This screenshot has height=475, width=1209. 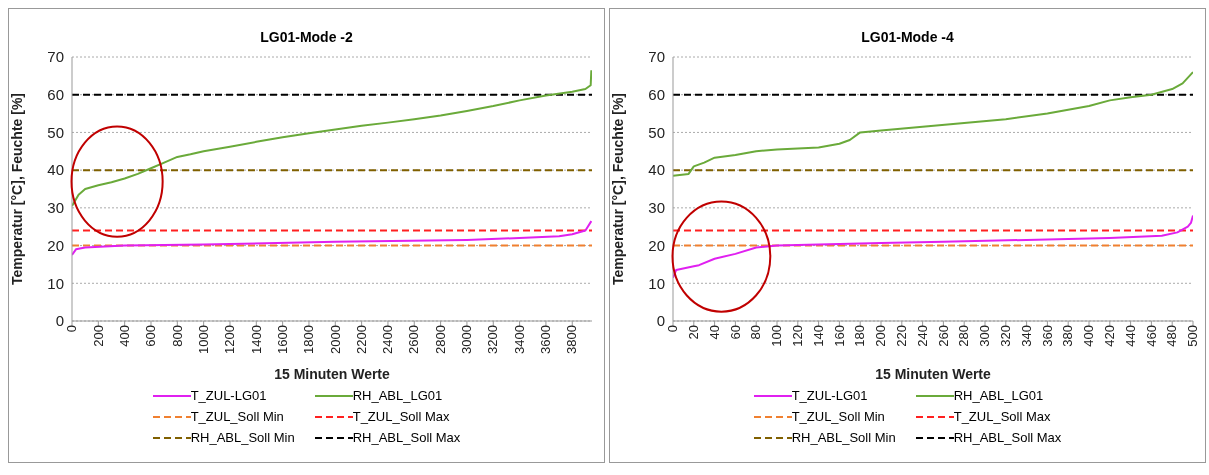 I want to click on x-tick-label: 220, so click(x=902, y=336).